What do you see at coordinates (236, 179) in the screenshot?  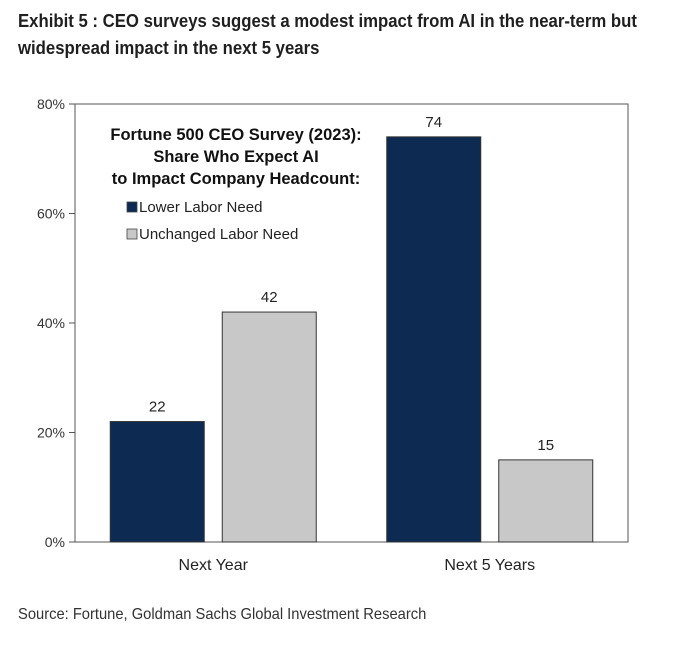 I see `chart-title-line: to Impact Company Headcount:` at bounding box center [236, 179].